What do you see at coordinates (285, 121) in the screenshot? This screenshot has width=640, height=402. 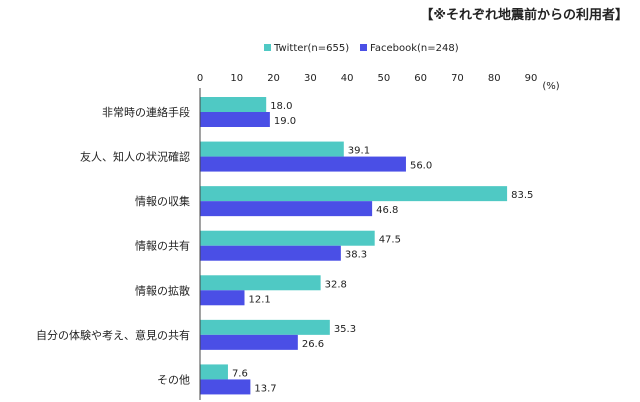 I see `data-label: 19.0` at bounding box center [285, 121].